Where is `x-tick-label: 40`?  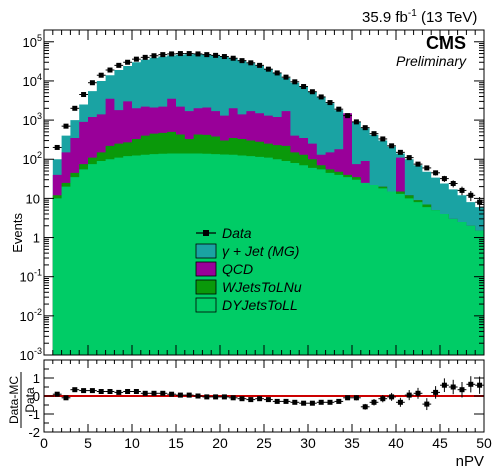 x-tick-label: 40 is located at coordinates (396, 443).